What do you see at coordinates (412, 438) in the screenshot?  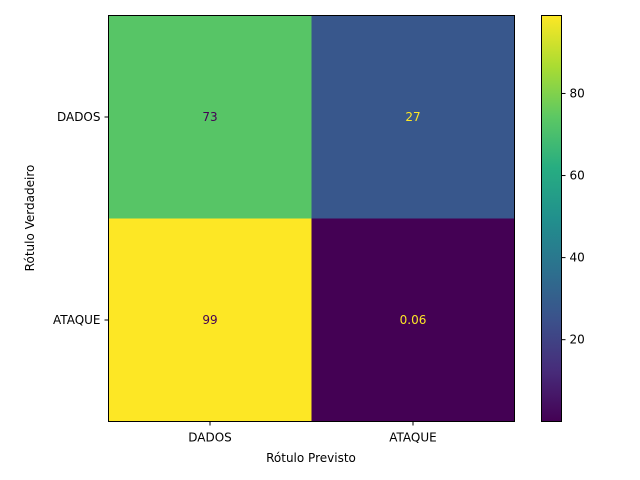 I see `x-tick-label: ATAQUE` at bounding box center [412, 438].